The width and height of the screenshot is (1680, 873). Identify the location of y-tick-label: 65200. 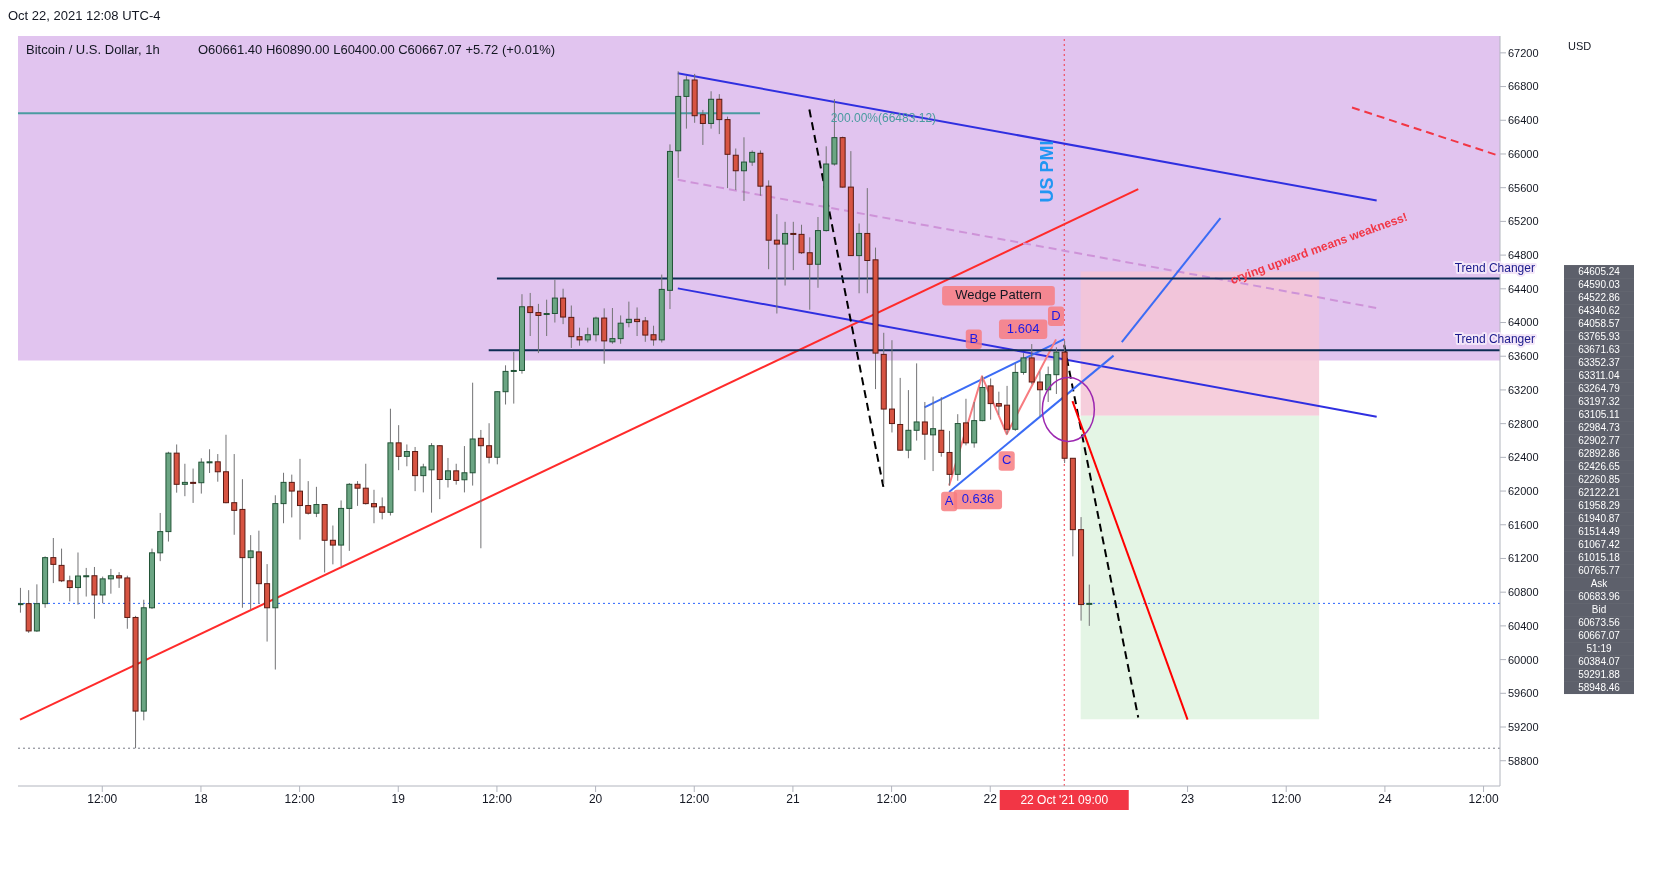
(1523, 221).